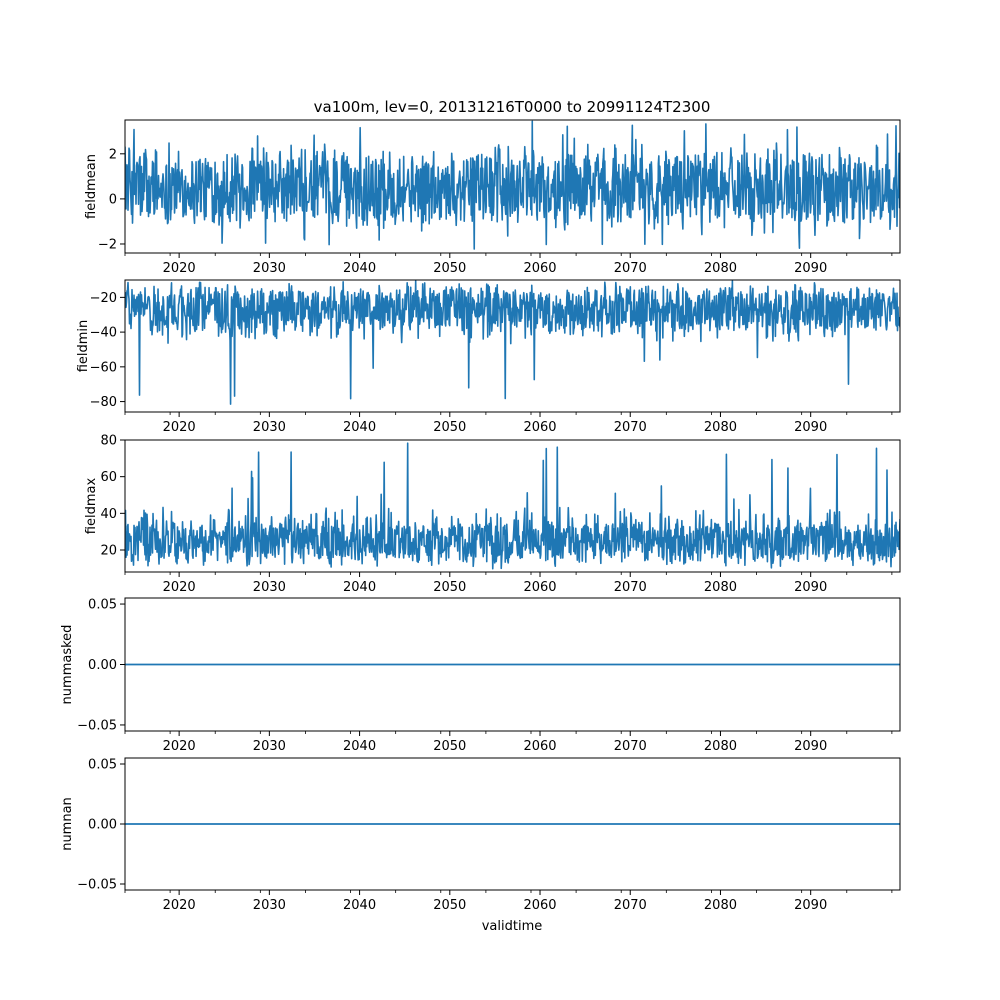 The height and width of the screenshot is (1000, 1000). What do you see at coordinates (67, 824) in the screenshot?
I see `y-axis-label: numnan` at bounding box center [67, 824].